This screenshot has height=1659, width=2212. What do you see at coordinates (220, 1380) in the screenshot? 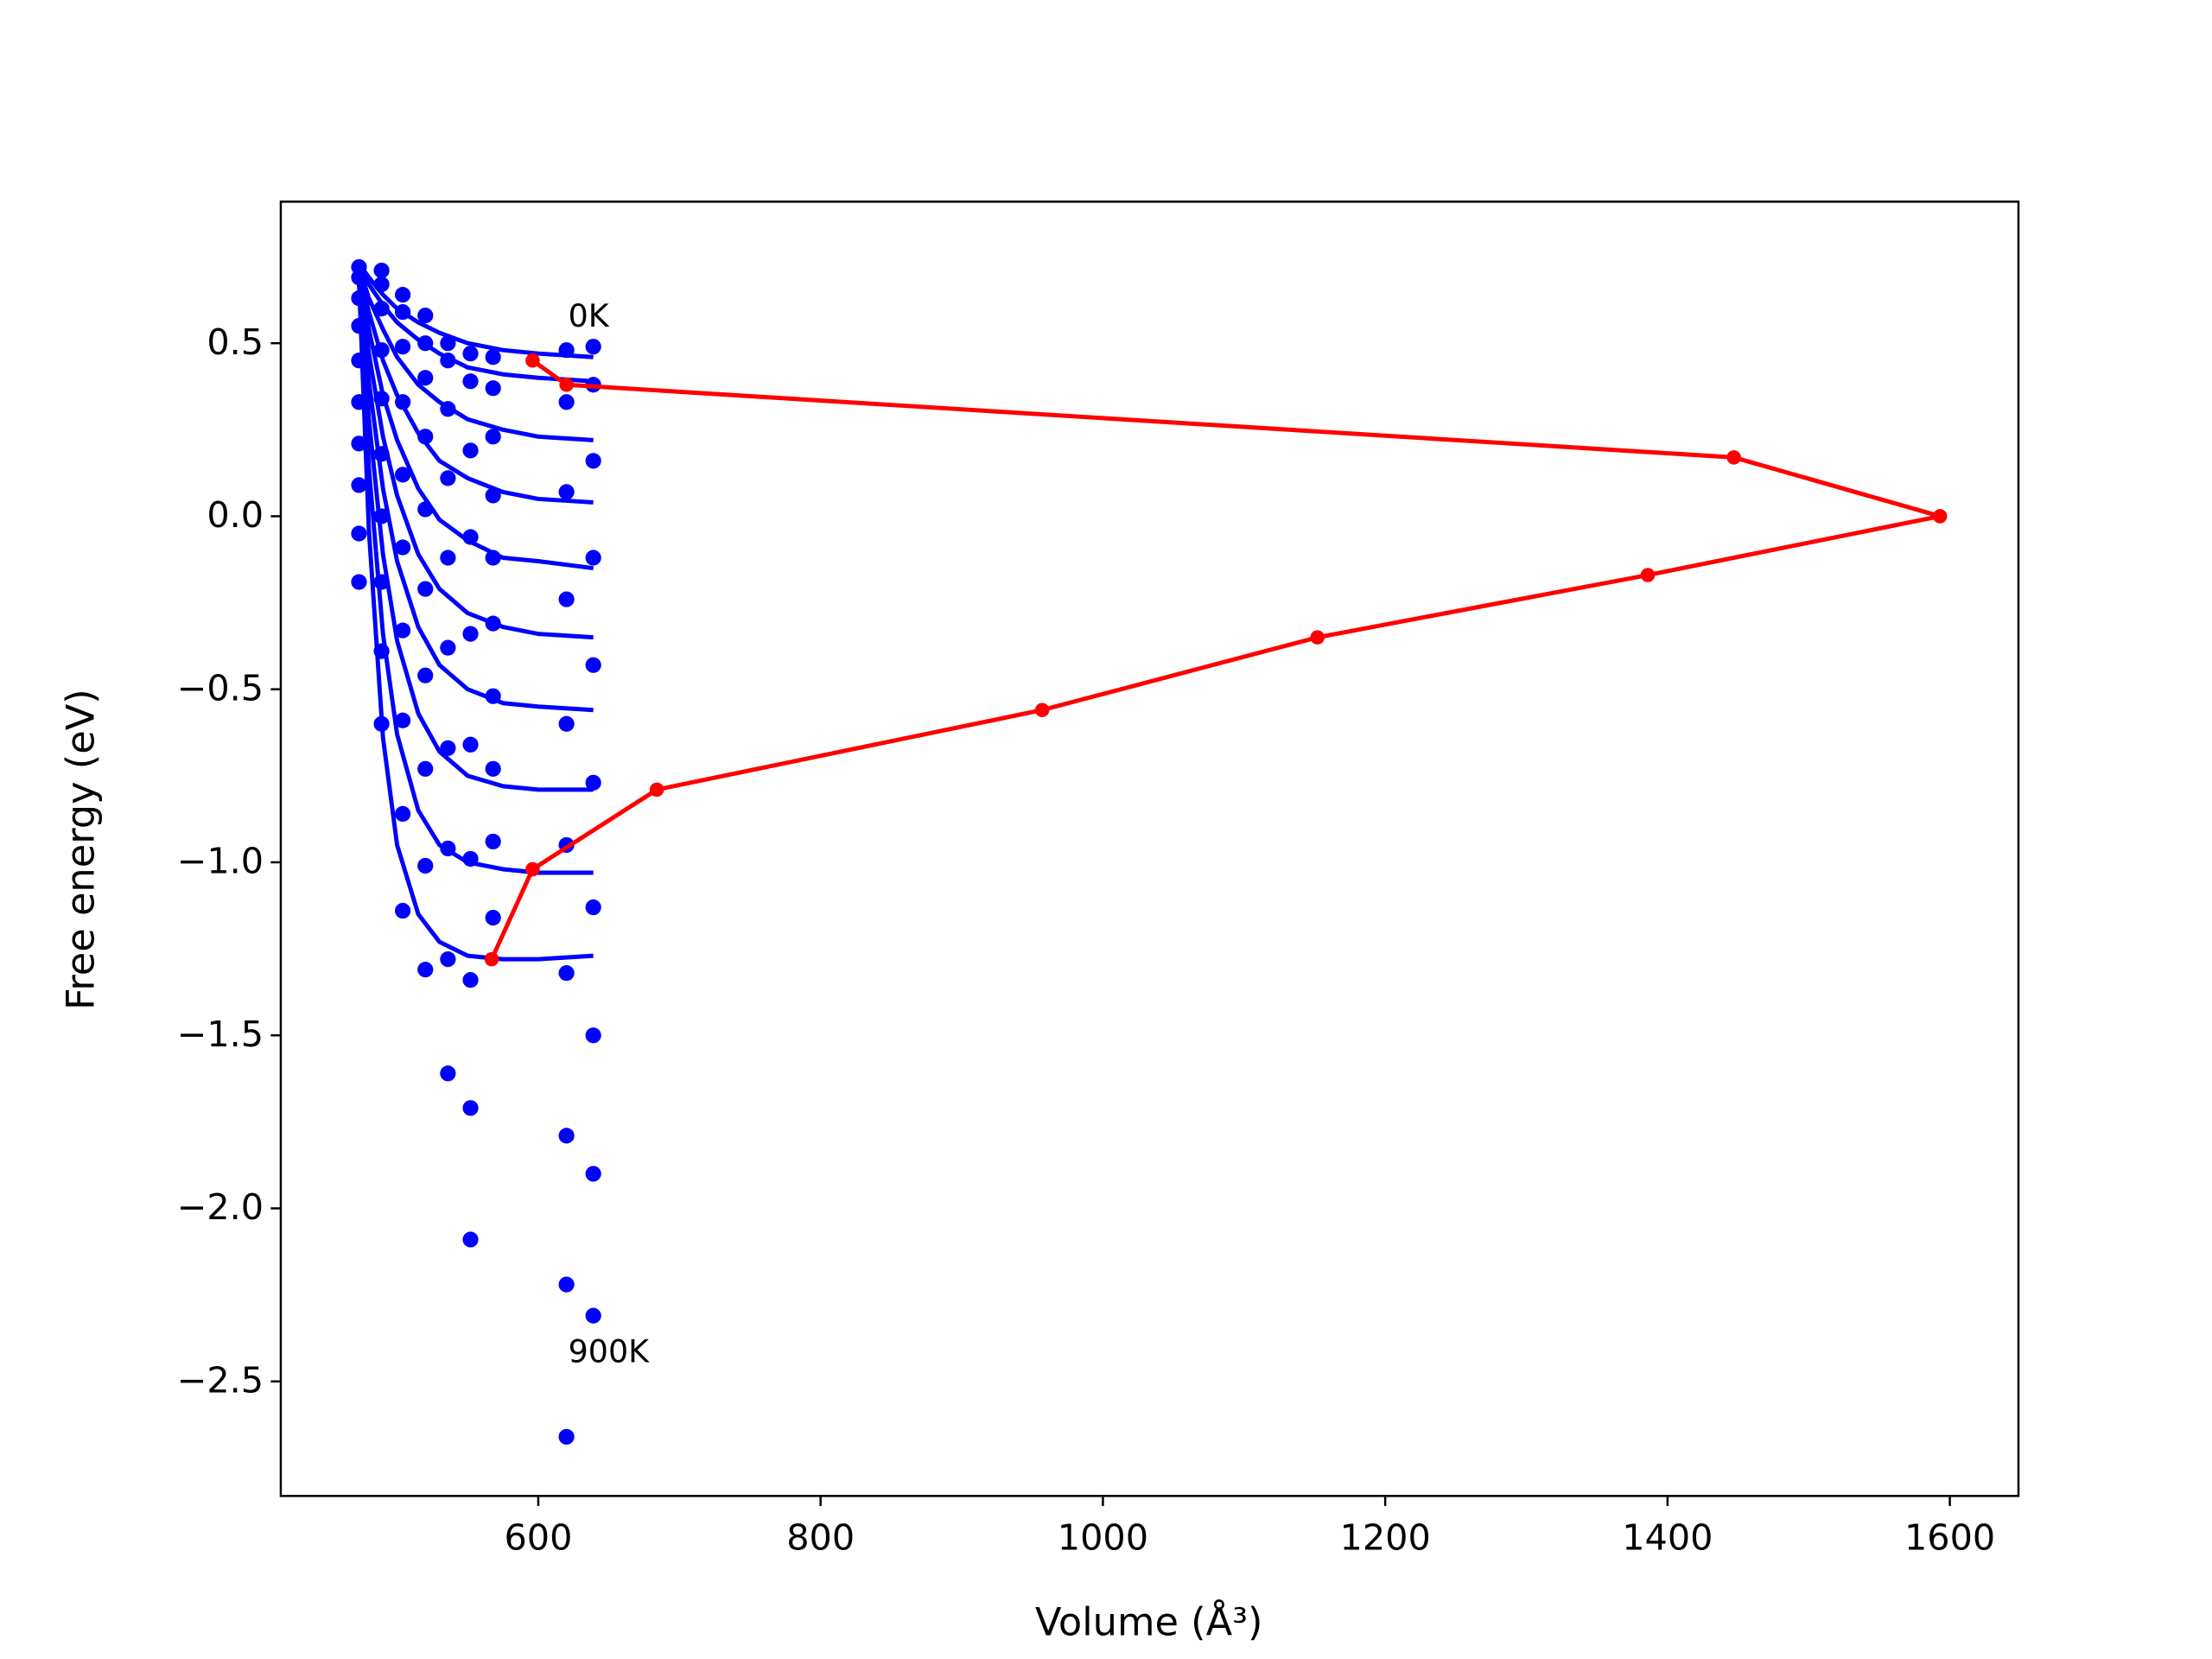
I see `y-tick-label: −2.5` at bounding box center [220, 1380].